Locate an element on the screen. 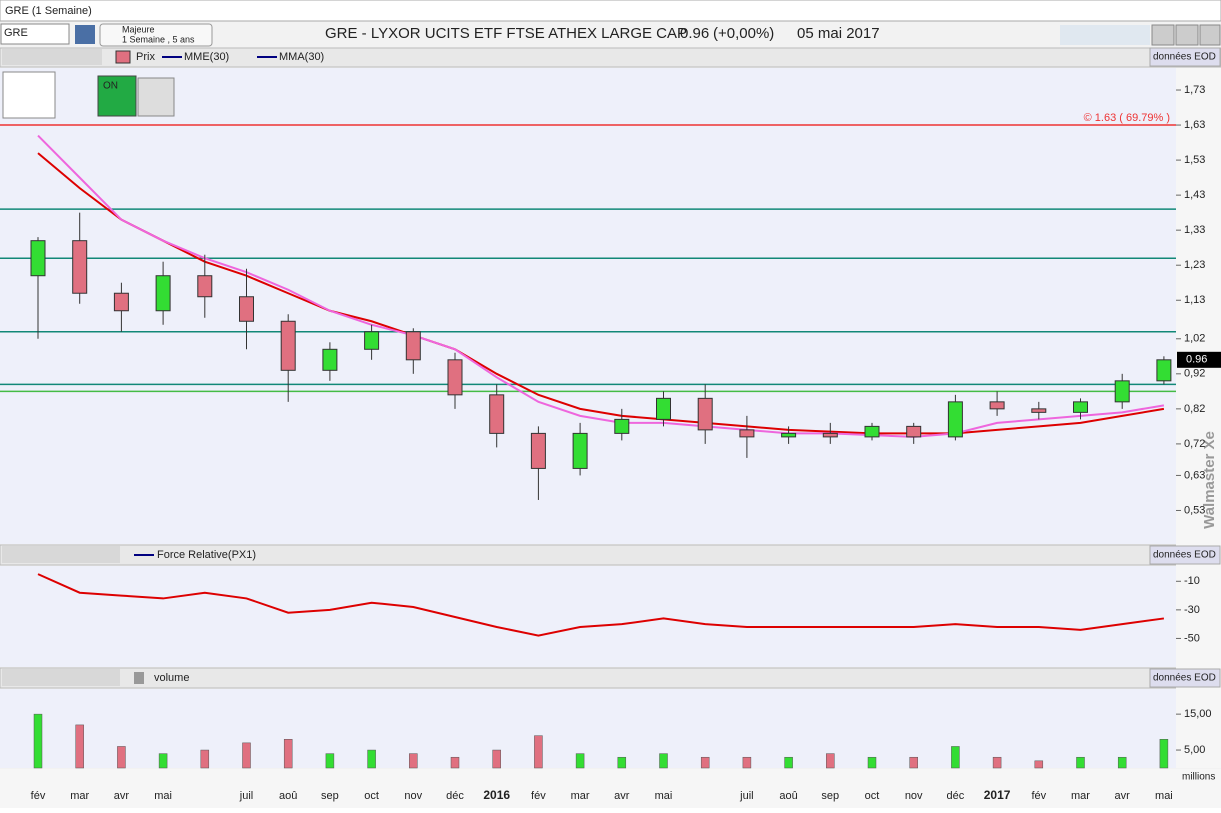  y-tick-label: -30 is located at coordinates (1192, 610).